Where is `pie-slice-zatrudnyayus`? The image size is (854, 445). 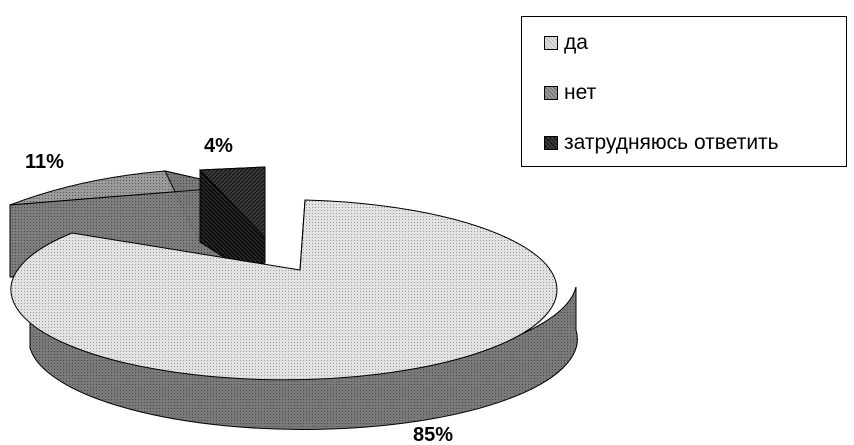 pie-slice-zatrudnyayus is located at coordinates (232, 215).